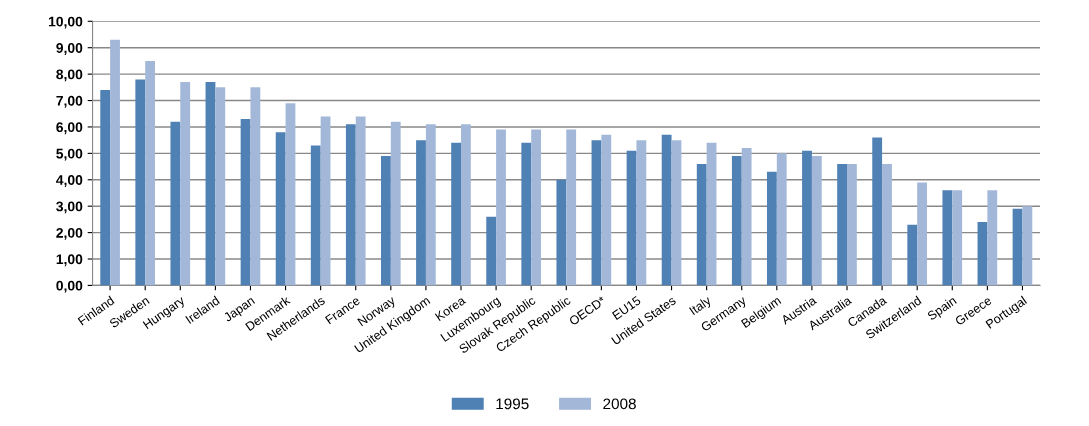  Describe the element at coordinates (69, 233) in the screenshot. I see `y-tick-label: 2,00` at that location.